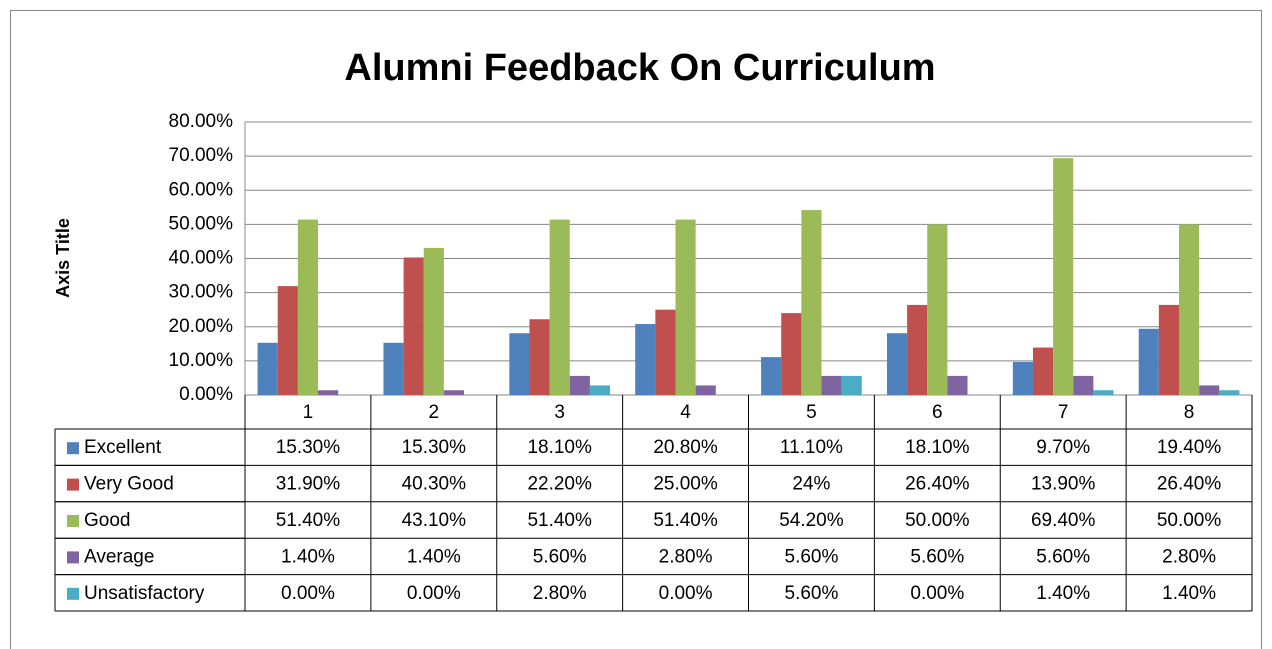  I want to click on x-tick-label: 2, so click(434, 412).